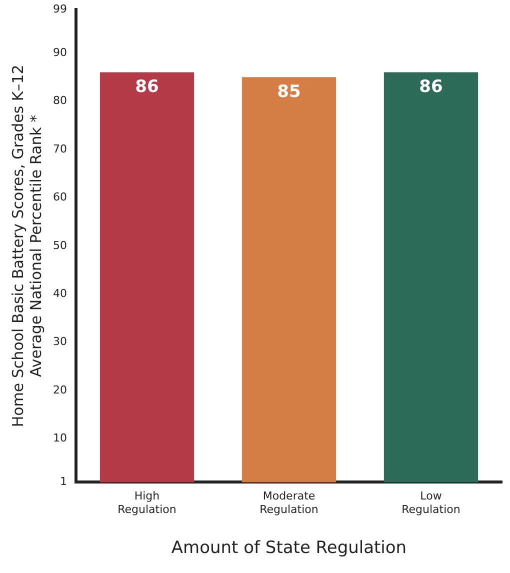  Describe the element at coordinates (59, 389) in the screenshot. I see `y-tick-label: 20` at that location.